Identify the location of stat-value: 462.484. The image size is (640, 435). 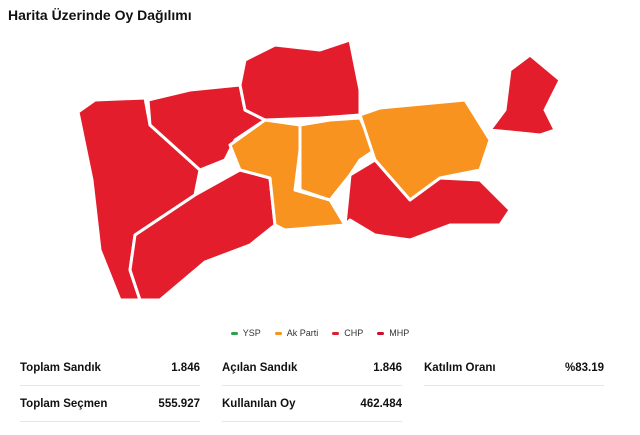
(381, 404).